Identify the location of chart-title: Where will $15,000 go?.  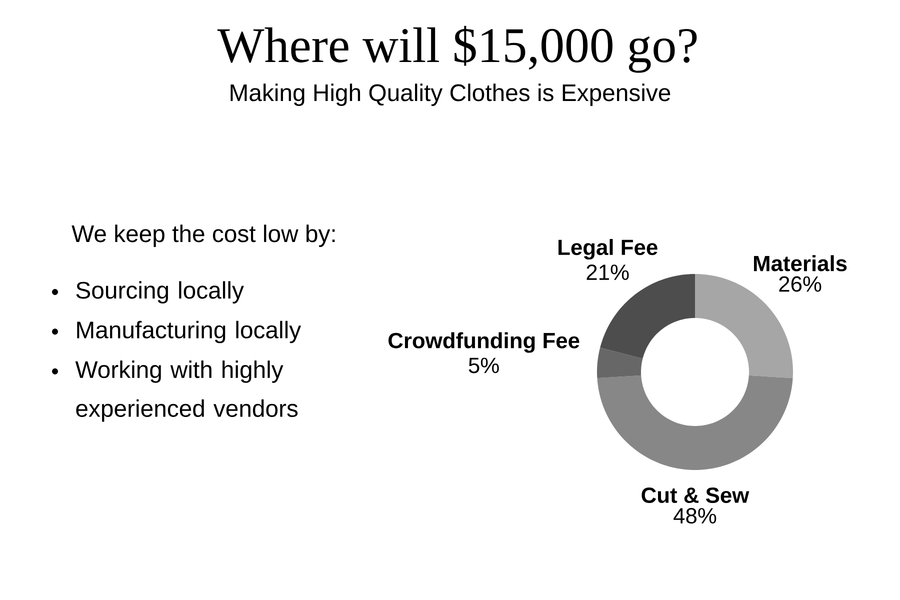
(457, 49).